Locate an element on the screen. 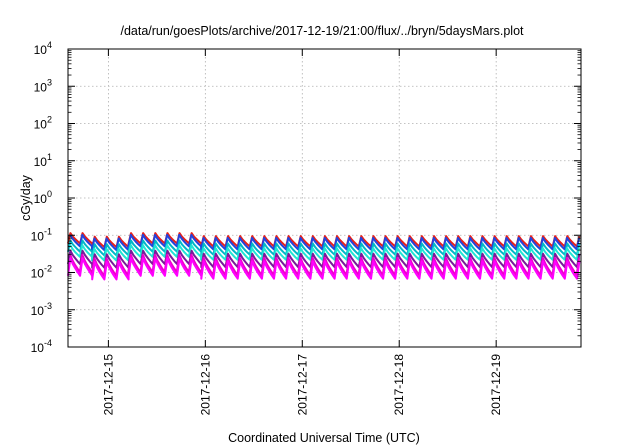 The width and height of the screenshot is (640, 448). x-axis-label: Coordinated Universal Time (UTC) is located at coordinates (324, 438).